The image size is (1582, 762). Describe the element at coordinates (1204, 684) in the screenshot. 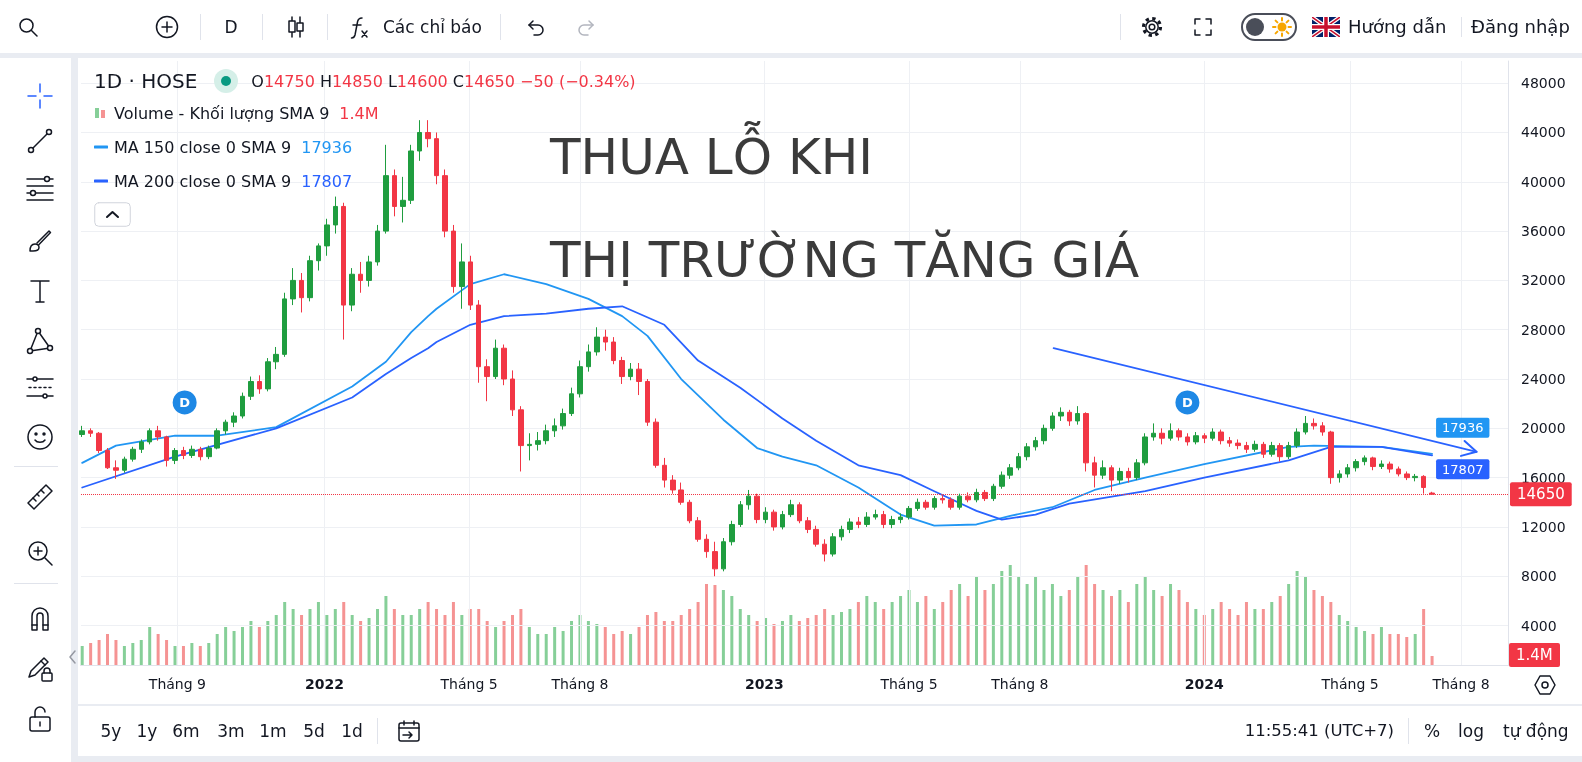

I see `x-tick-label: 2024` at that location.